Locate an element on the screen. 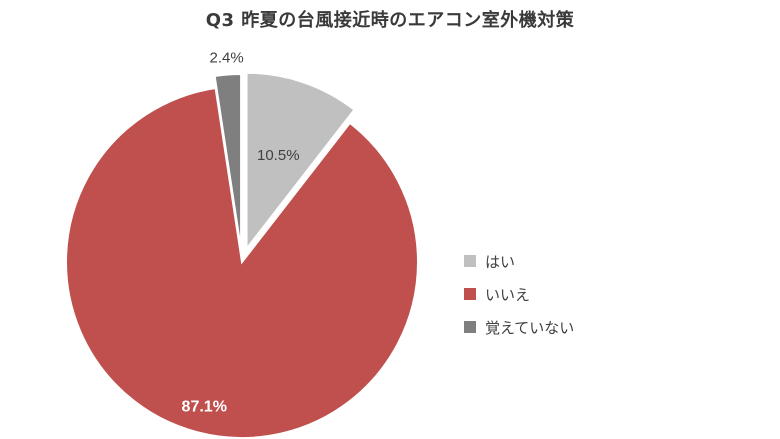 Image resolution: width=780 pixels, height=439 pixels. legend-swatch-oboeteinai is located at coordinates (470, 327).